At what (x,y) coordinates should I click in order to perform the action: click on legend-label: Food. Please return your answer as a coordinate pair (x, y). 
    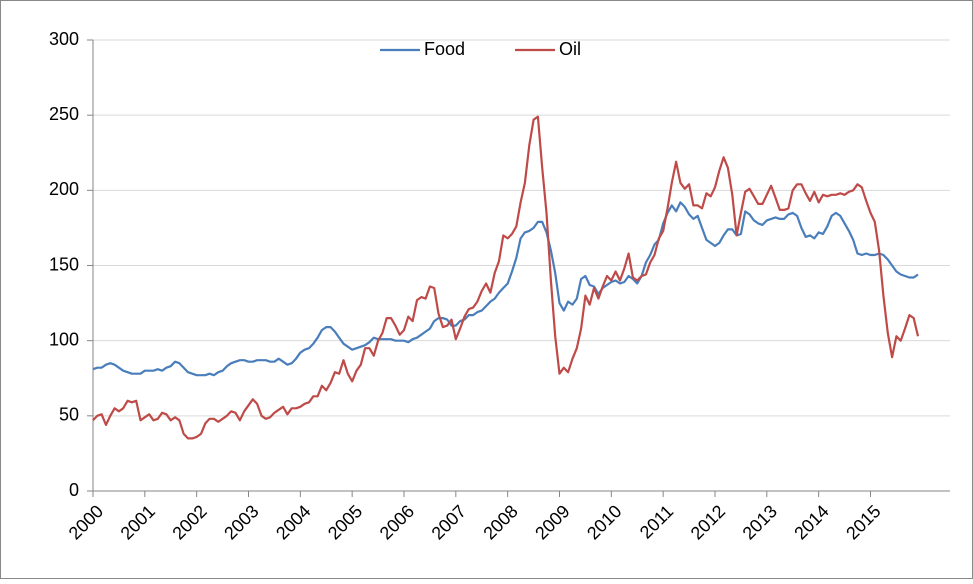
    Looking at the image, I should click on (444, 49).